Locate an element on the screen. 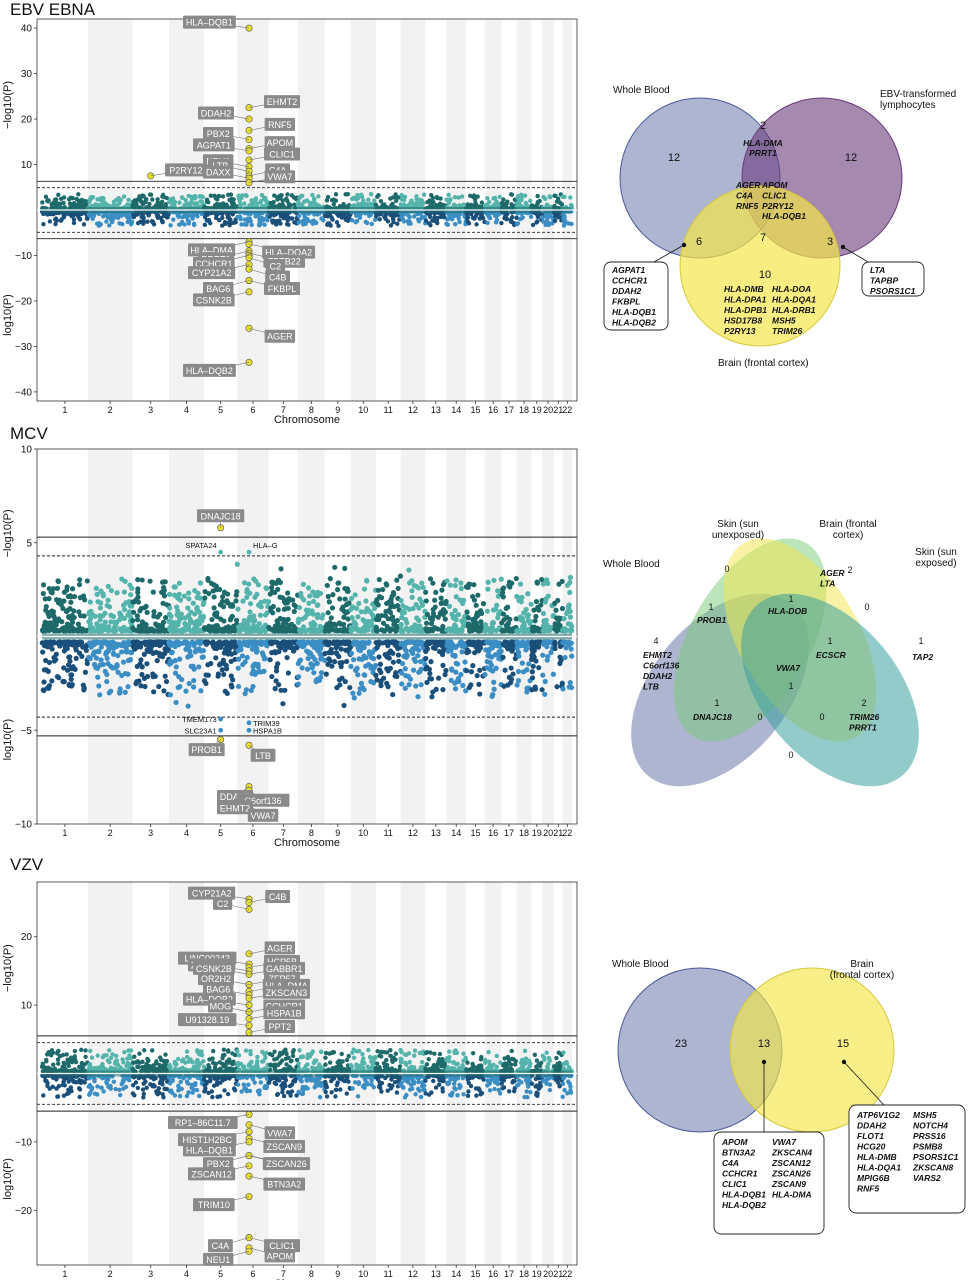 The height and width of the screenshot is (1280, 971). y-tick-label: −20 is located at coordinates (23, 301).